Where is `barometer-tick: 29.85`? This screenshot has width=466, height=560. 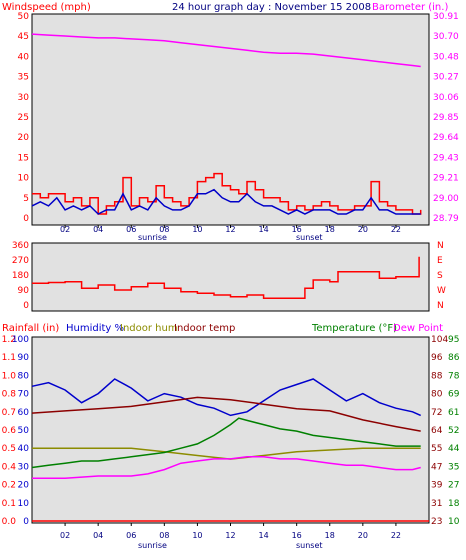 barometer-tick: 29.85 is located at coordinates (446, 118).